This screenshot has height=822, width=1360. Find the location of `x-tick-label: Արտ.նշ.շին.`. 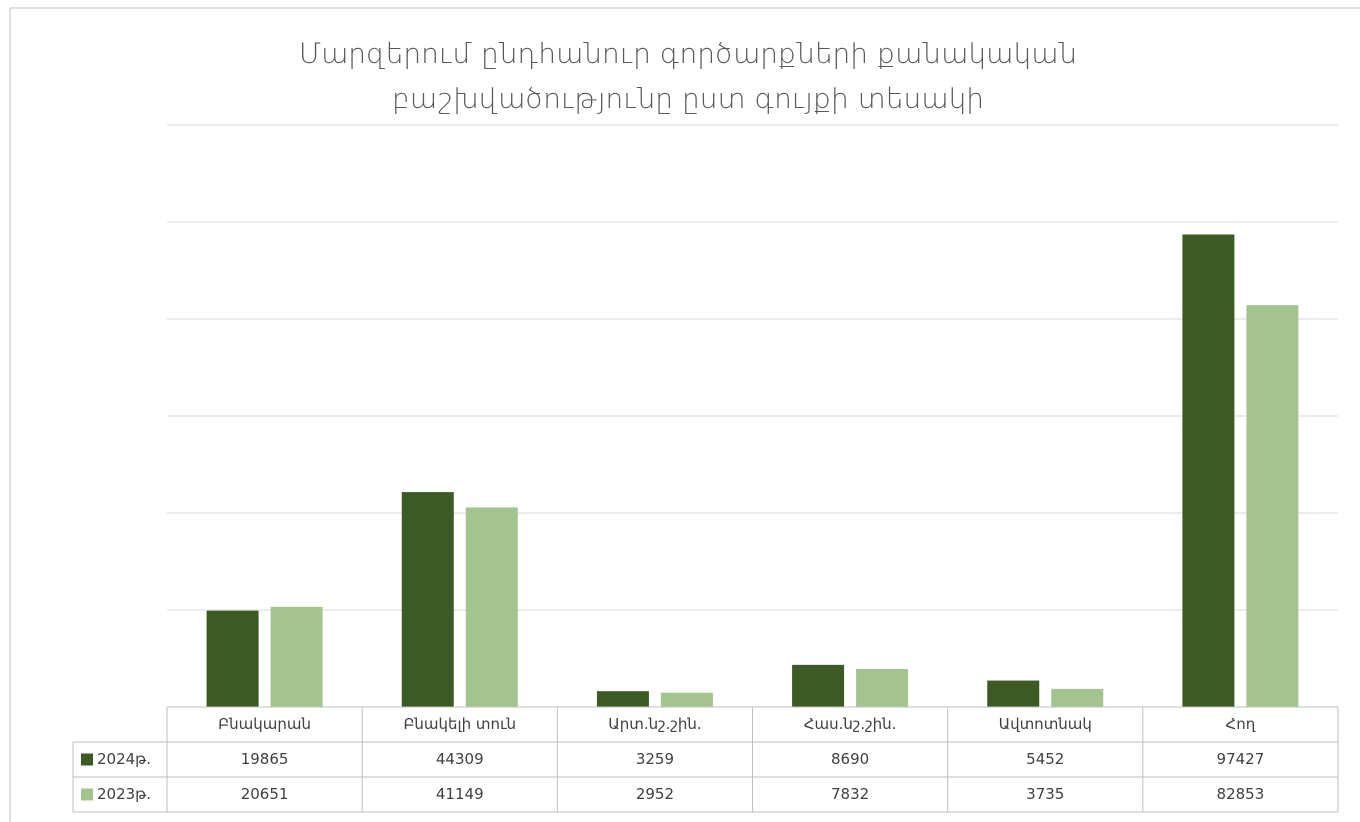

x-tick-label: Արտ.նշ.շին. is located at coordinates (654, 724).